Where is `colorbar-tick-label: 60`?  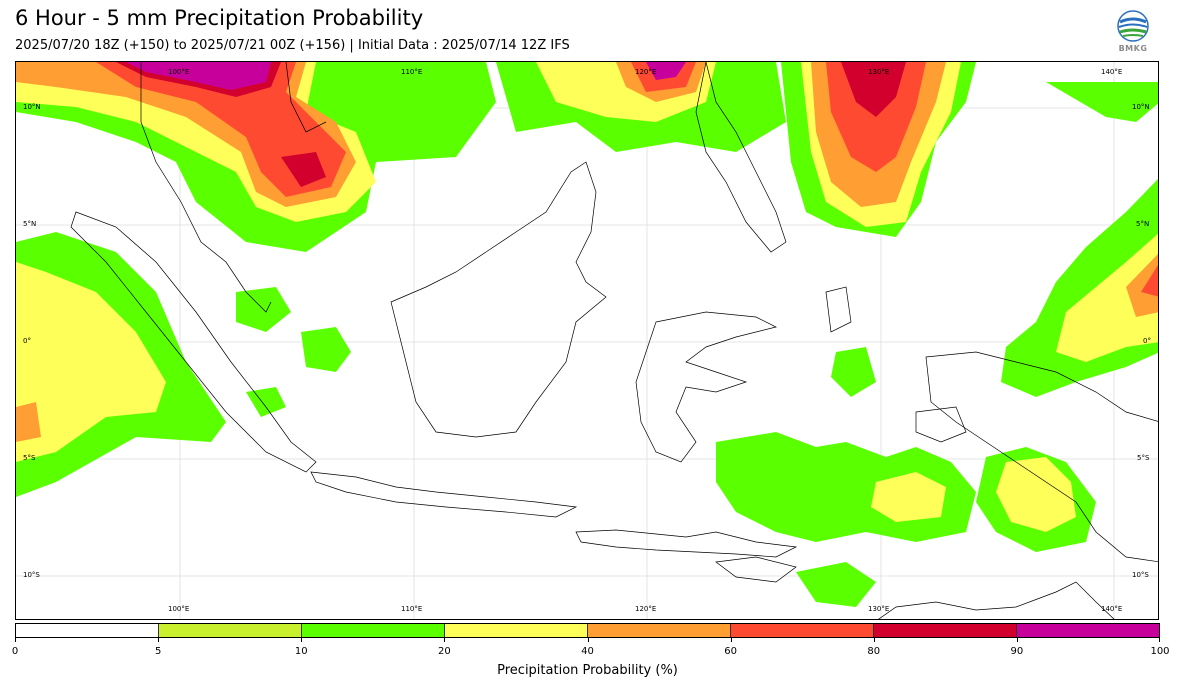
colorbar-tick-label: 60 is located at coordinates (730, 651).